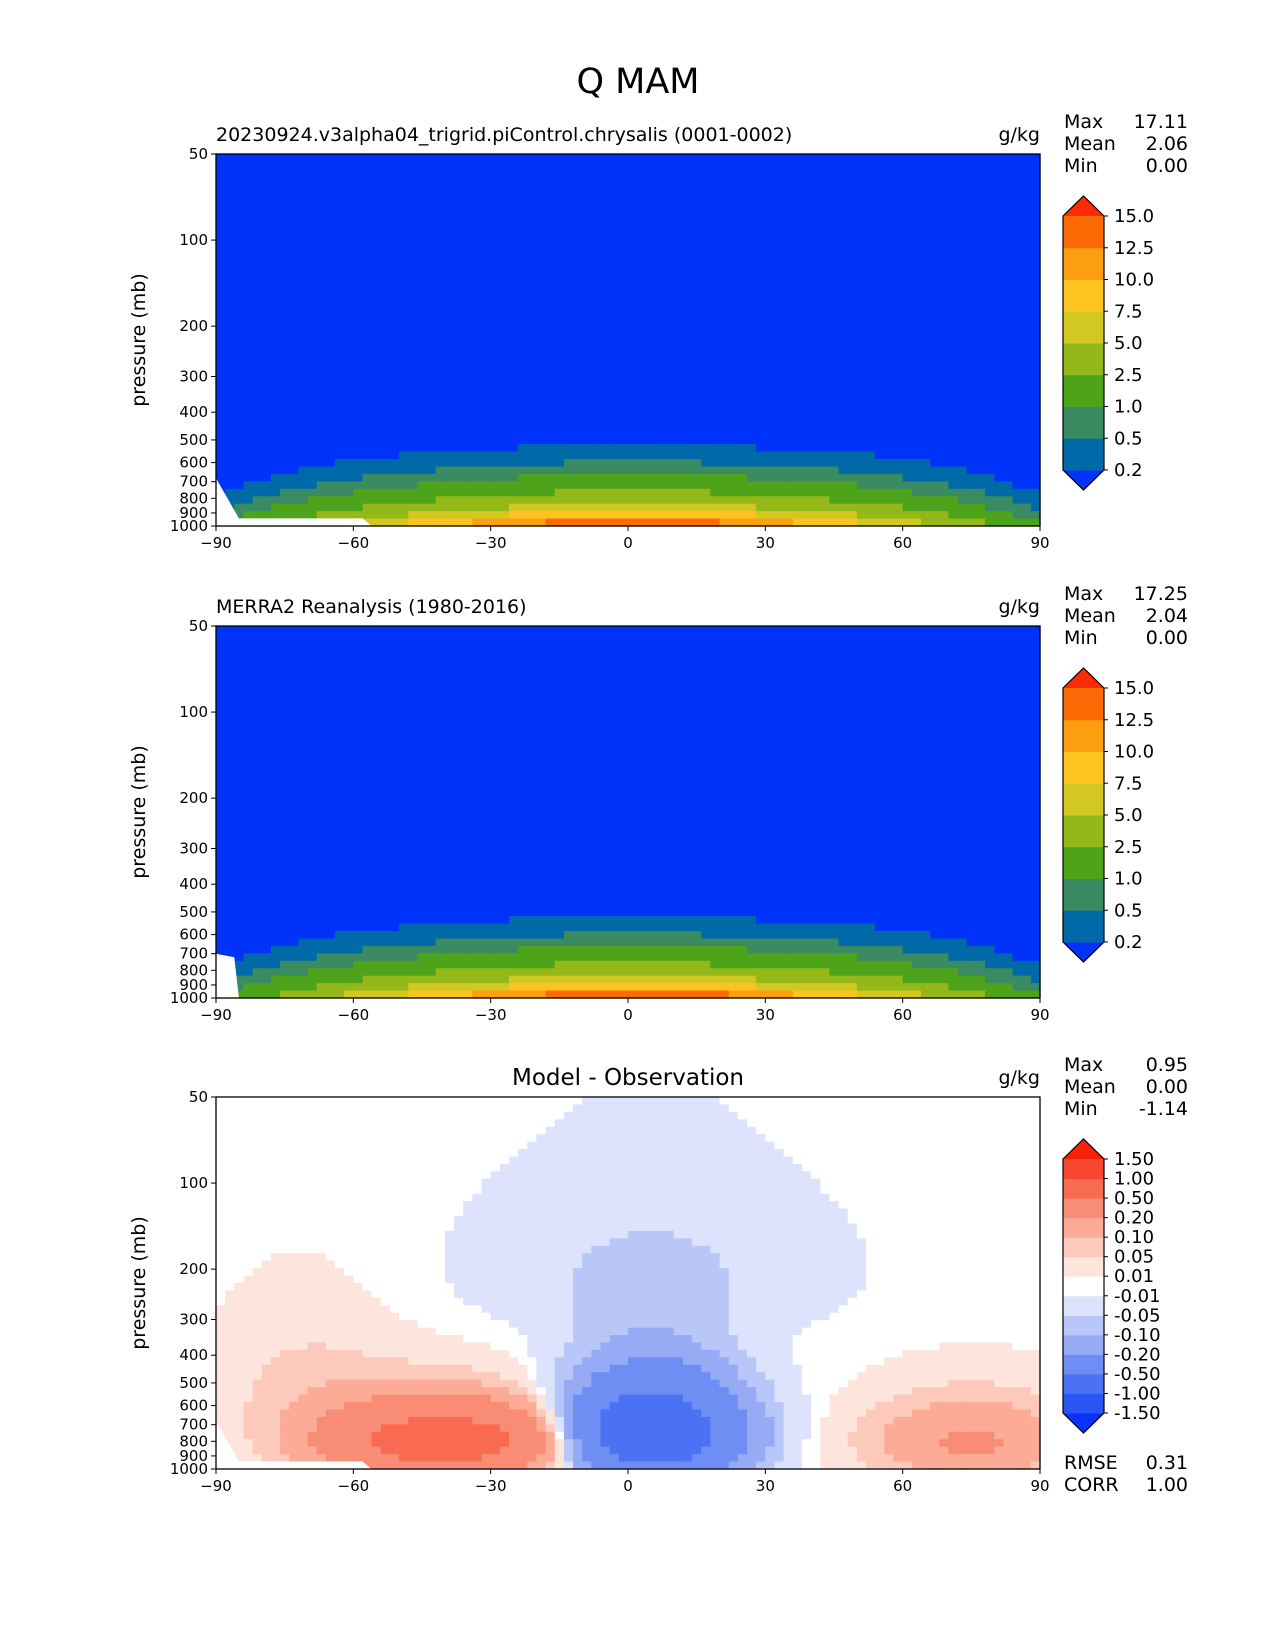 This screenshot has width=1275, height=1650. Describe the element at coordinates (193, 376) in the screenshot. I see `y-tick-label: 300` at that location.